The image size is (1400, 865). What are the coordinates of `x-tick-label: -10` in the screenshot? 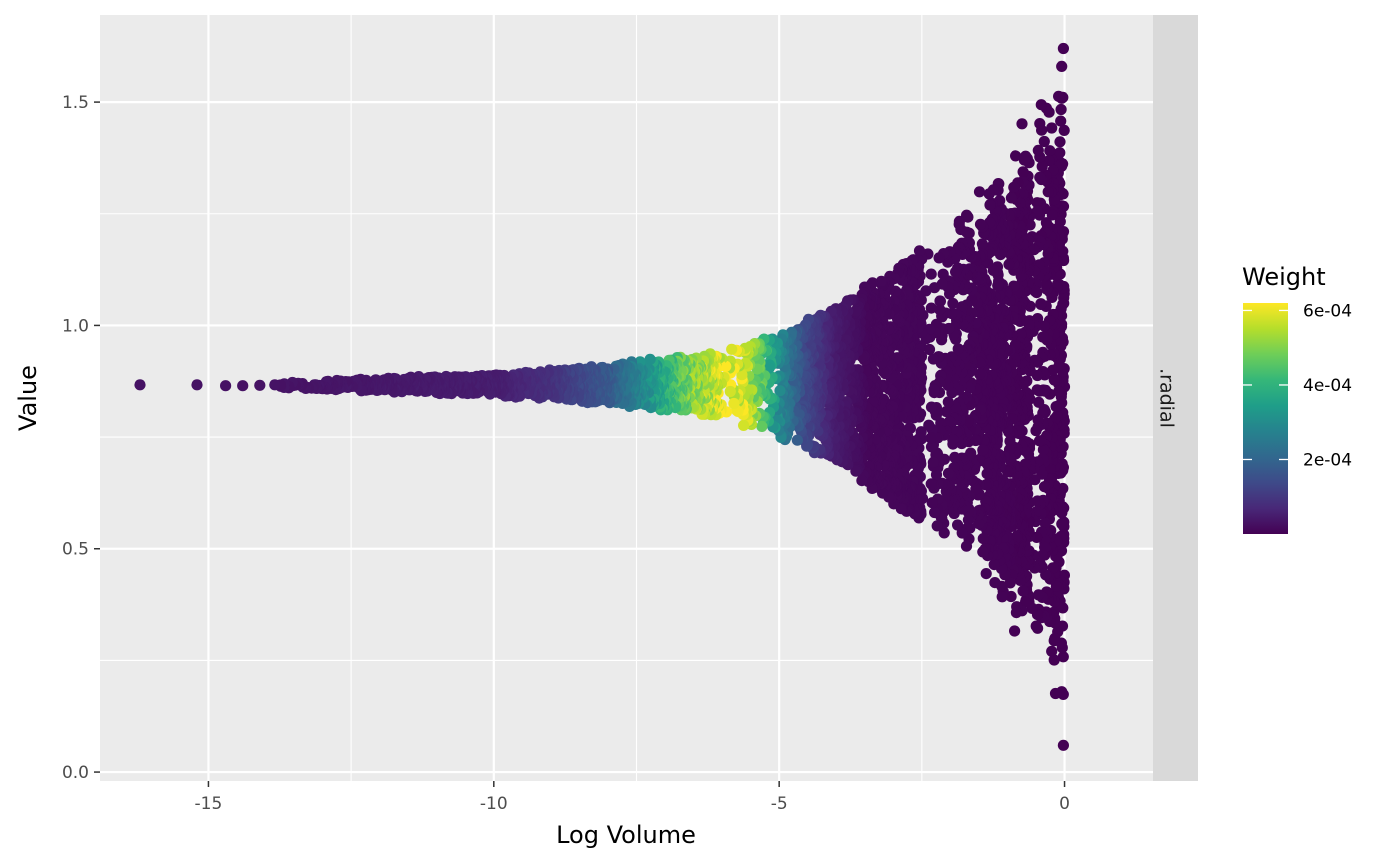 It's located at (494, 804).